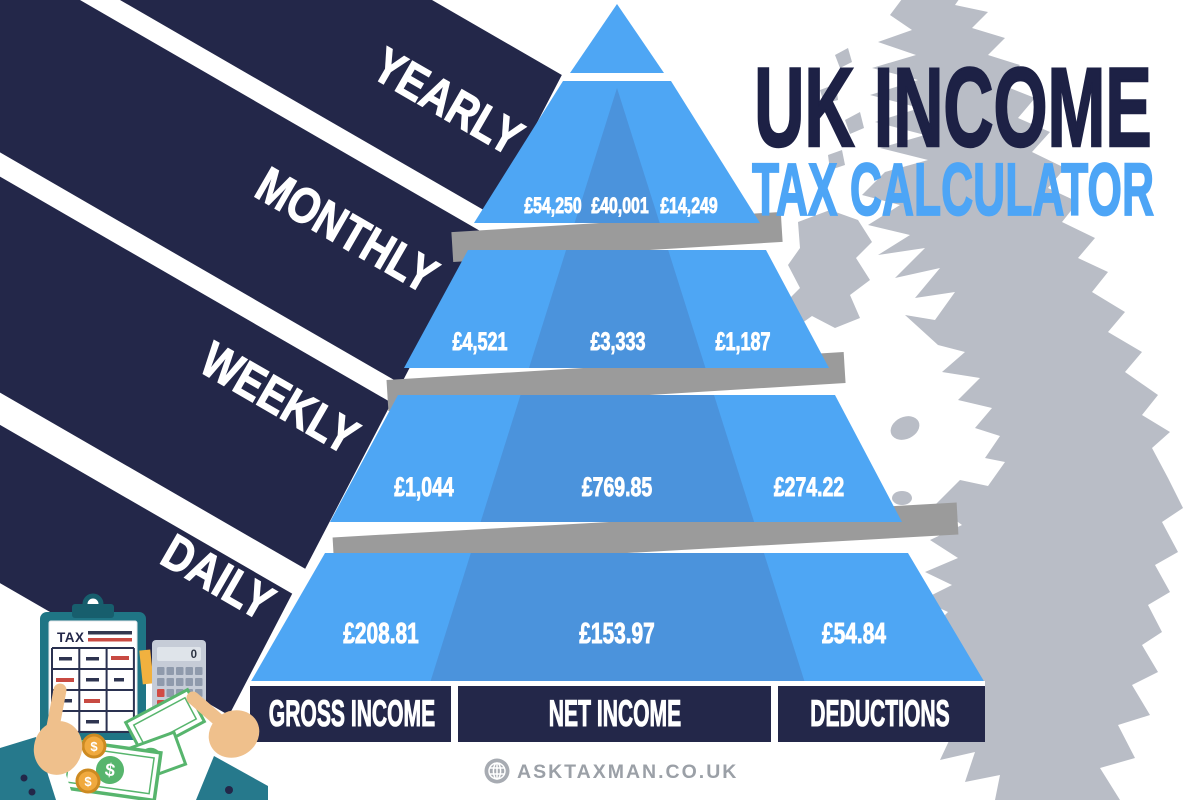 The height and width of the screenshot is (800, 1200). Describe the element at coordinates (227, 745) in the screenshot. I see `right-hand-icon` at that location.